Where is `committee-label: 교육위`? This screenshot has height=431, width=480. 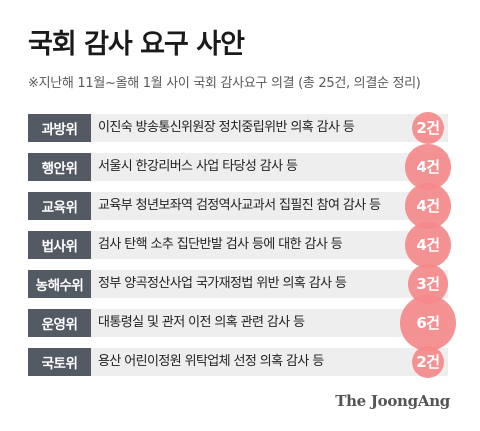
committee-label: 교육위 is located at coordinates (59, 206).